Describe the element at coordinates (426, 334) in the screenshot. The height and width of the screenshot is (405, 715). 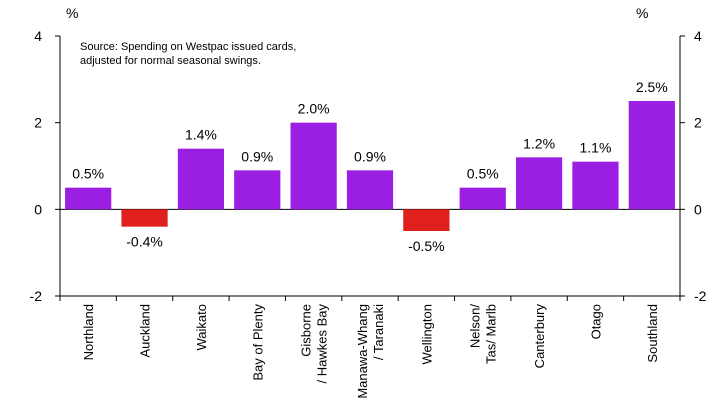
I see `x-tick-label: Wellington` at that location.